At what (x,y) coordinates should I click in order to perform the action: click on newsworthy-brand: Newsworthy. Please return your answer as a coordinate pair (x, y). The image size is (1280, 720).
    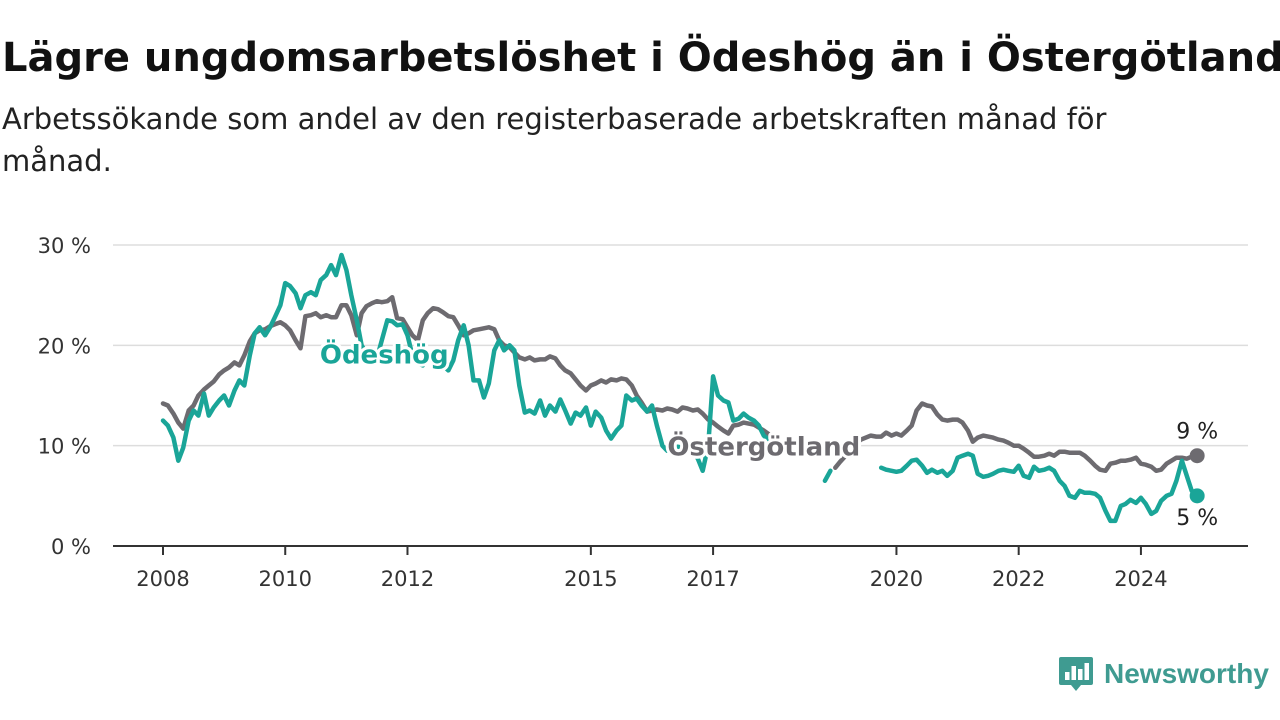
    Looking at the image, I should click on (1163, 674).